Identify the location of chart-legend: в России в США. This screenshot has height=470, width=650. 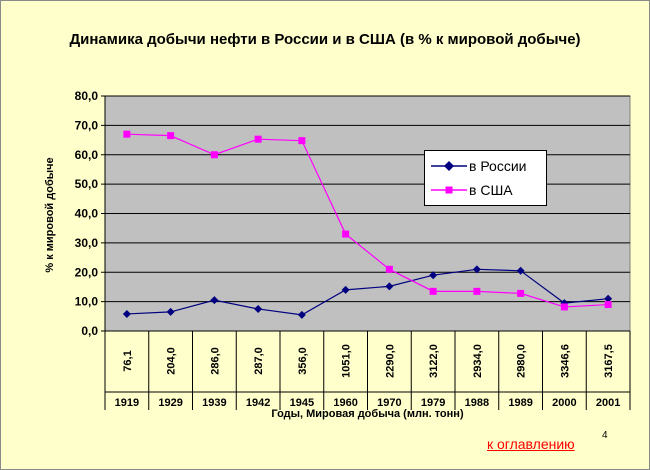
(485, 178).